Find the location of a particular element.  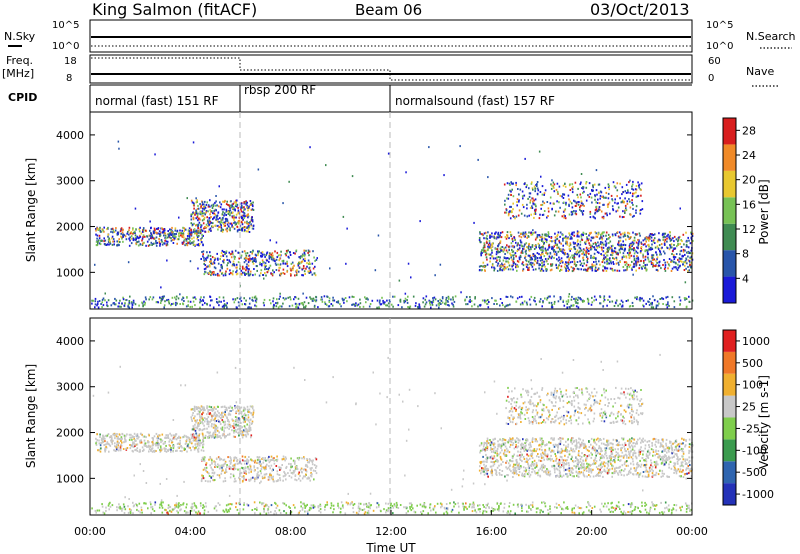

station-title: King Salmon (fitACF) is located at coordinates (174, 9).